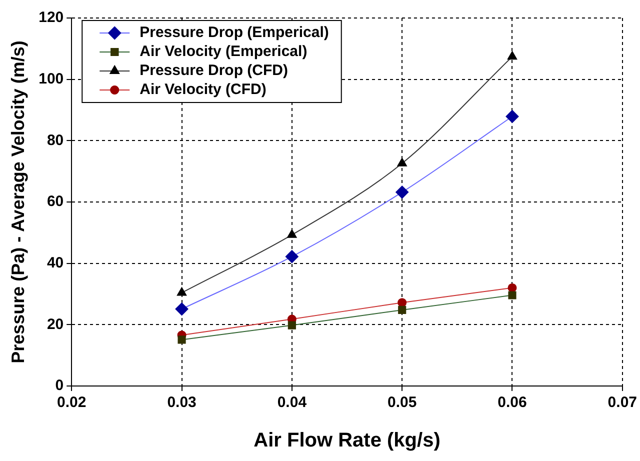 This screenshot has width=640, height=461. What do you see at coordinates (224, 51) in the screenshot?
I see `legend-label: Air Velocity (Emperical)` at bounding box center [224, 51].